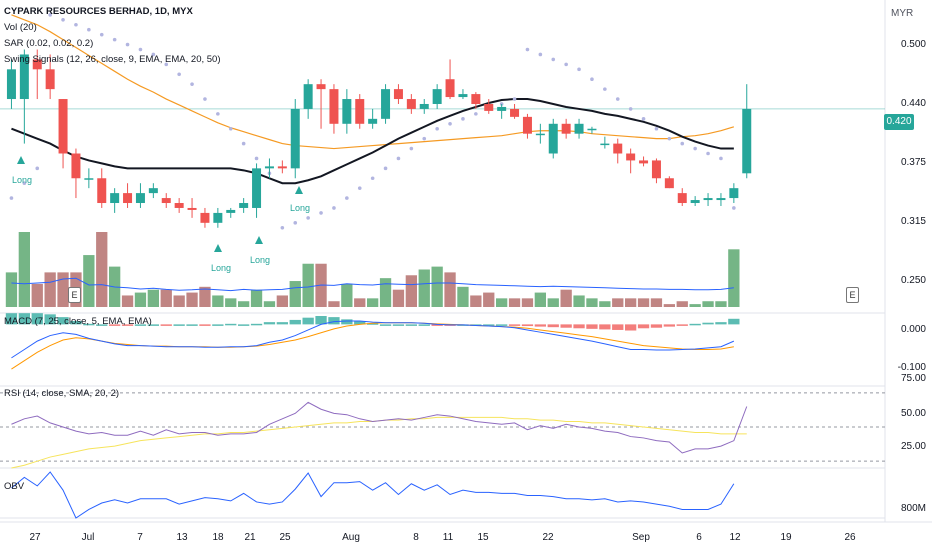 Image resolution: width=932 pixels, height=550 pixels. Describe the element at coordinates (285, 537) in the screenshot. I see `x-axis-label: 25` at that location.